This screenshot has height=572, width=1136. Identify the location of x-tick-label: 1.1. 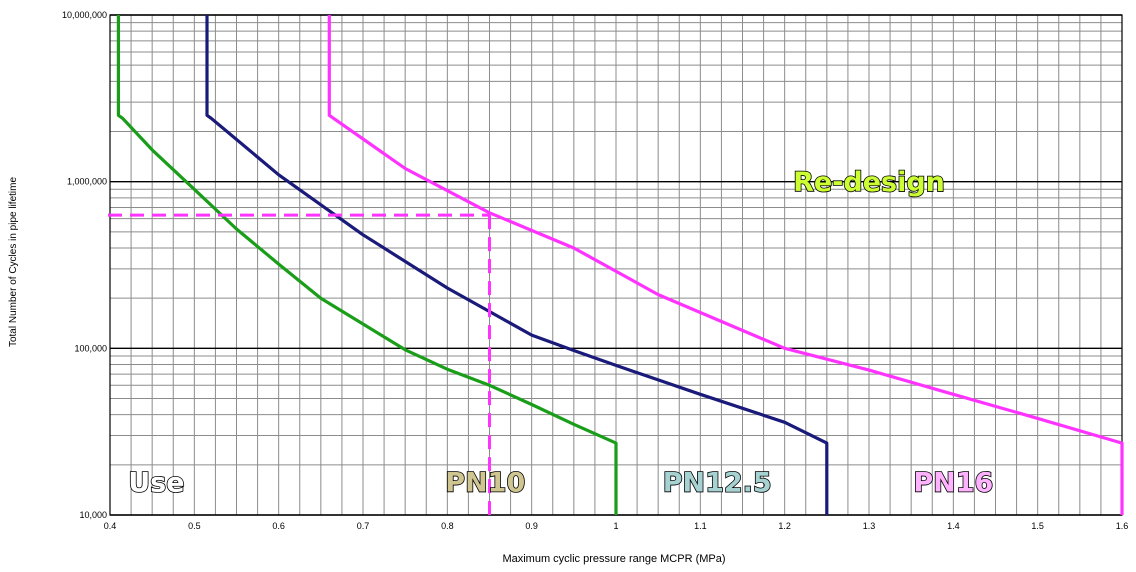
(700, 526).